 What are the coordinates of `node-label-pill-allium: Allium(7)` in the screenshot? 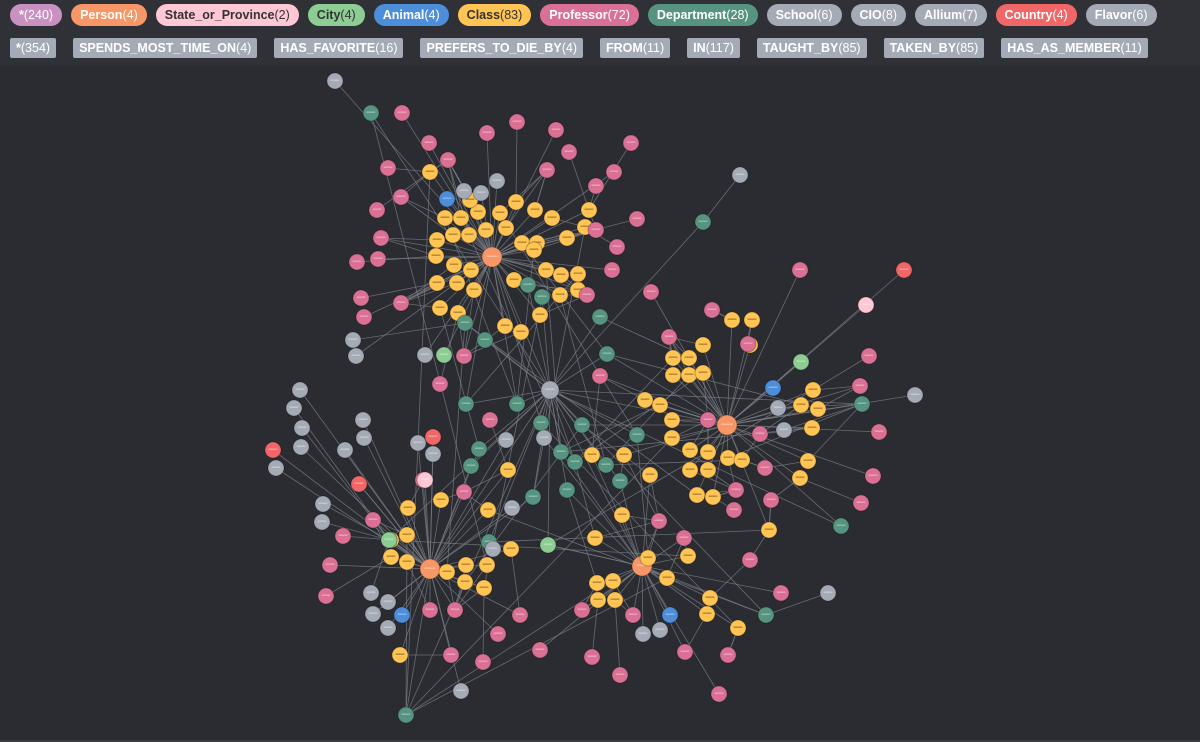 It's located at (951, 15).